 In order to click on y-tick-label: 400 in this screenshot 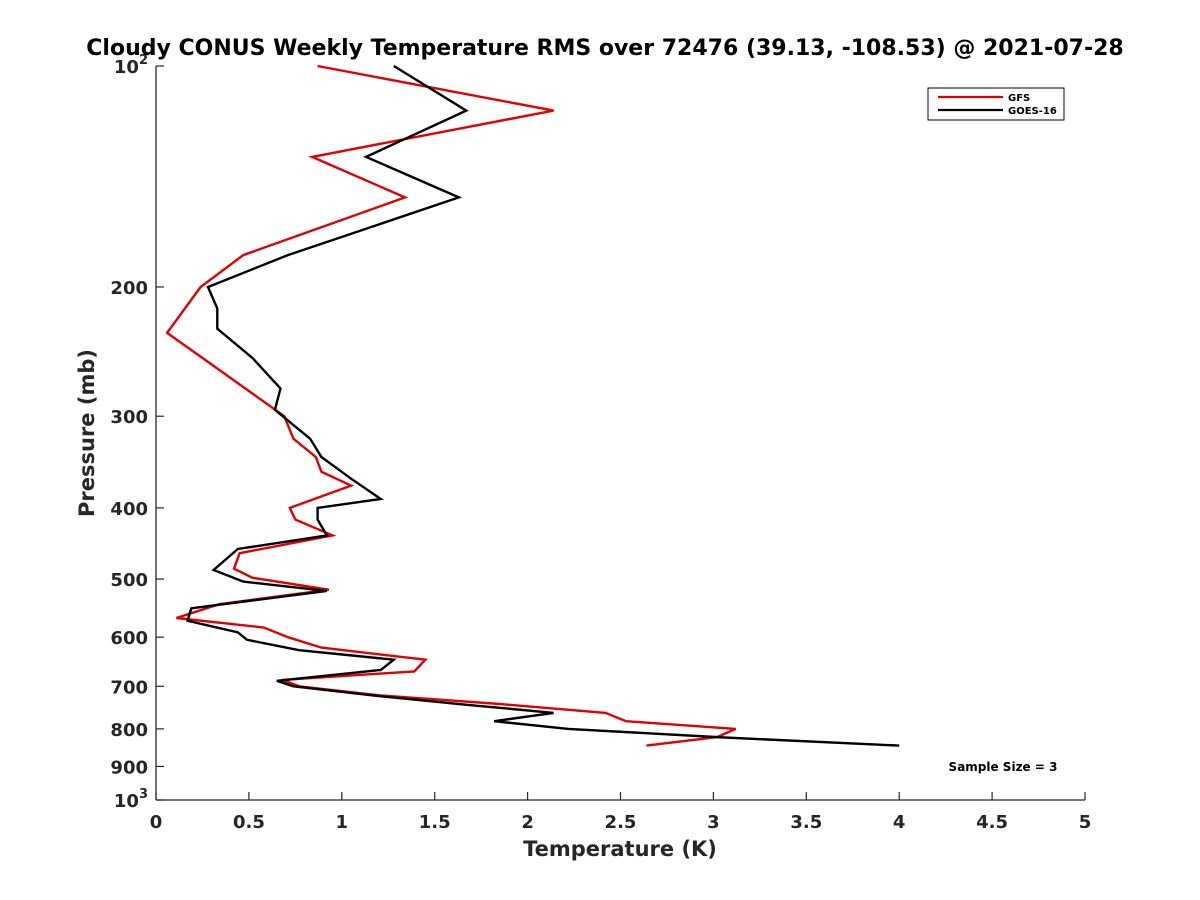, I will do `click(129, 509)`.